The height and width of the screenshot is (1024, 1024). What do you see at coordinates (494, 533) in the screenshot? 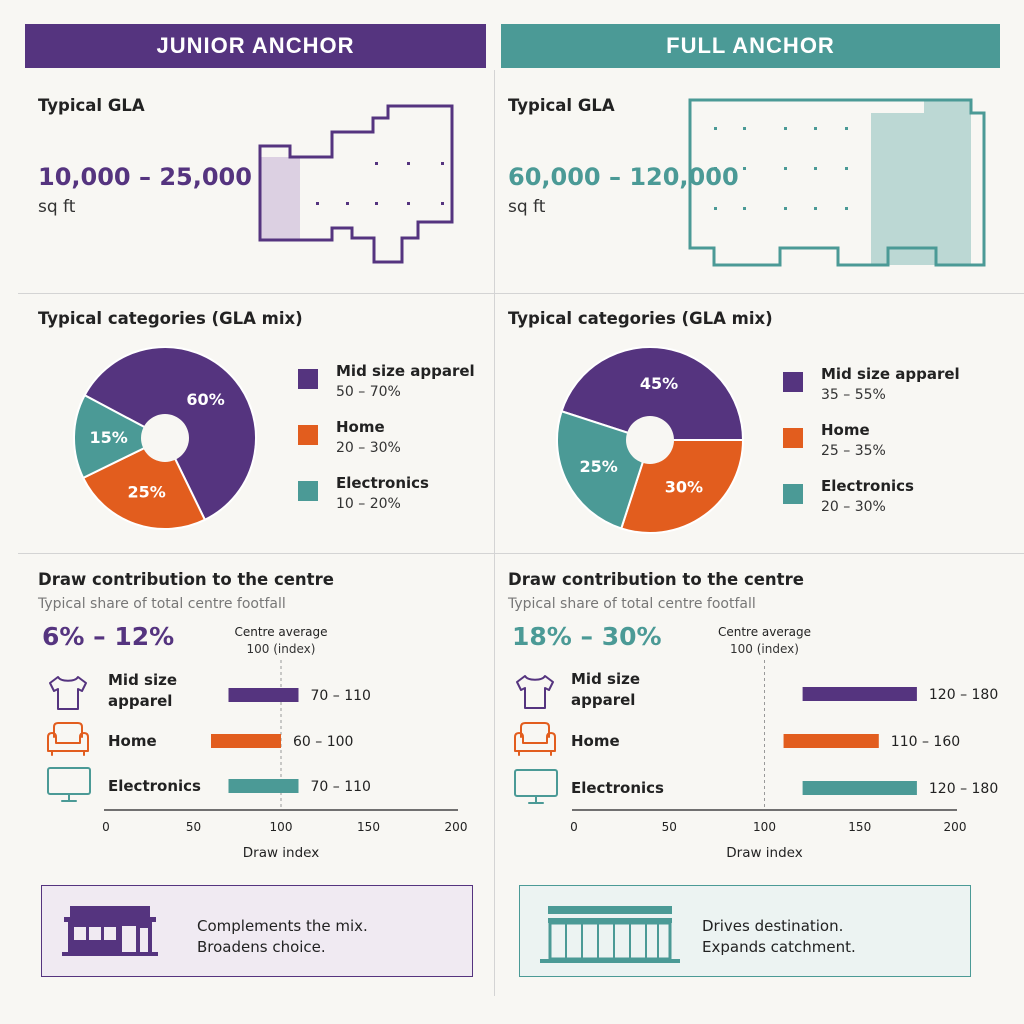
I see `panel-divider` at bounding box center [494, 533].